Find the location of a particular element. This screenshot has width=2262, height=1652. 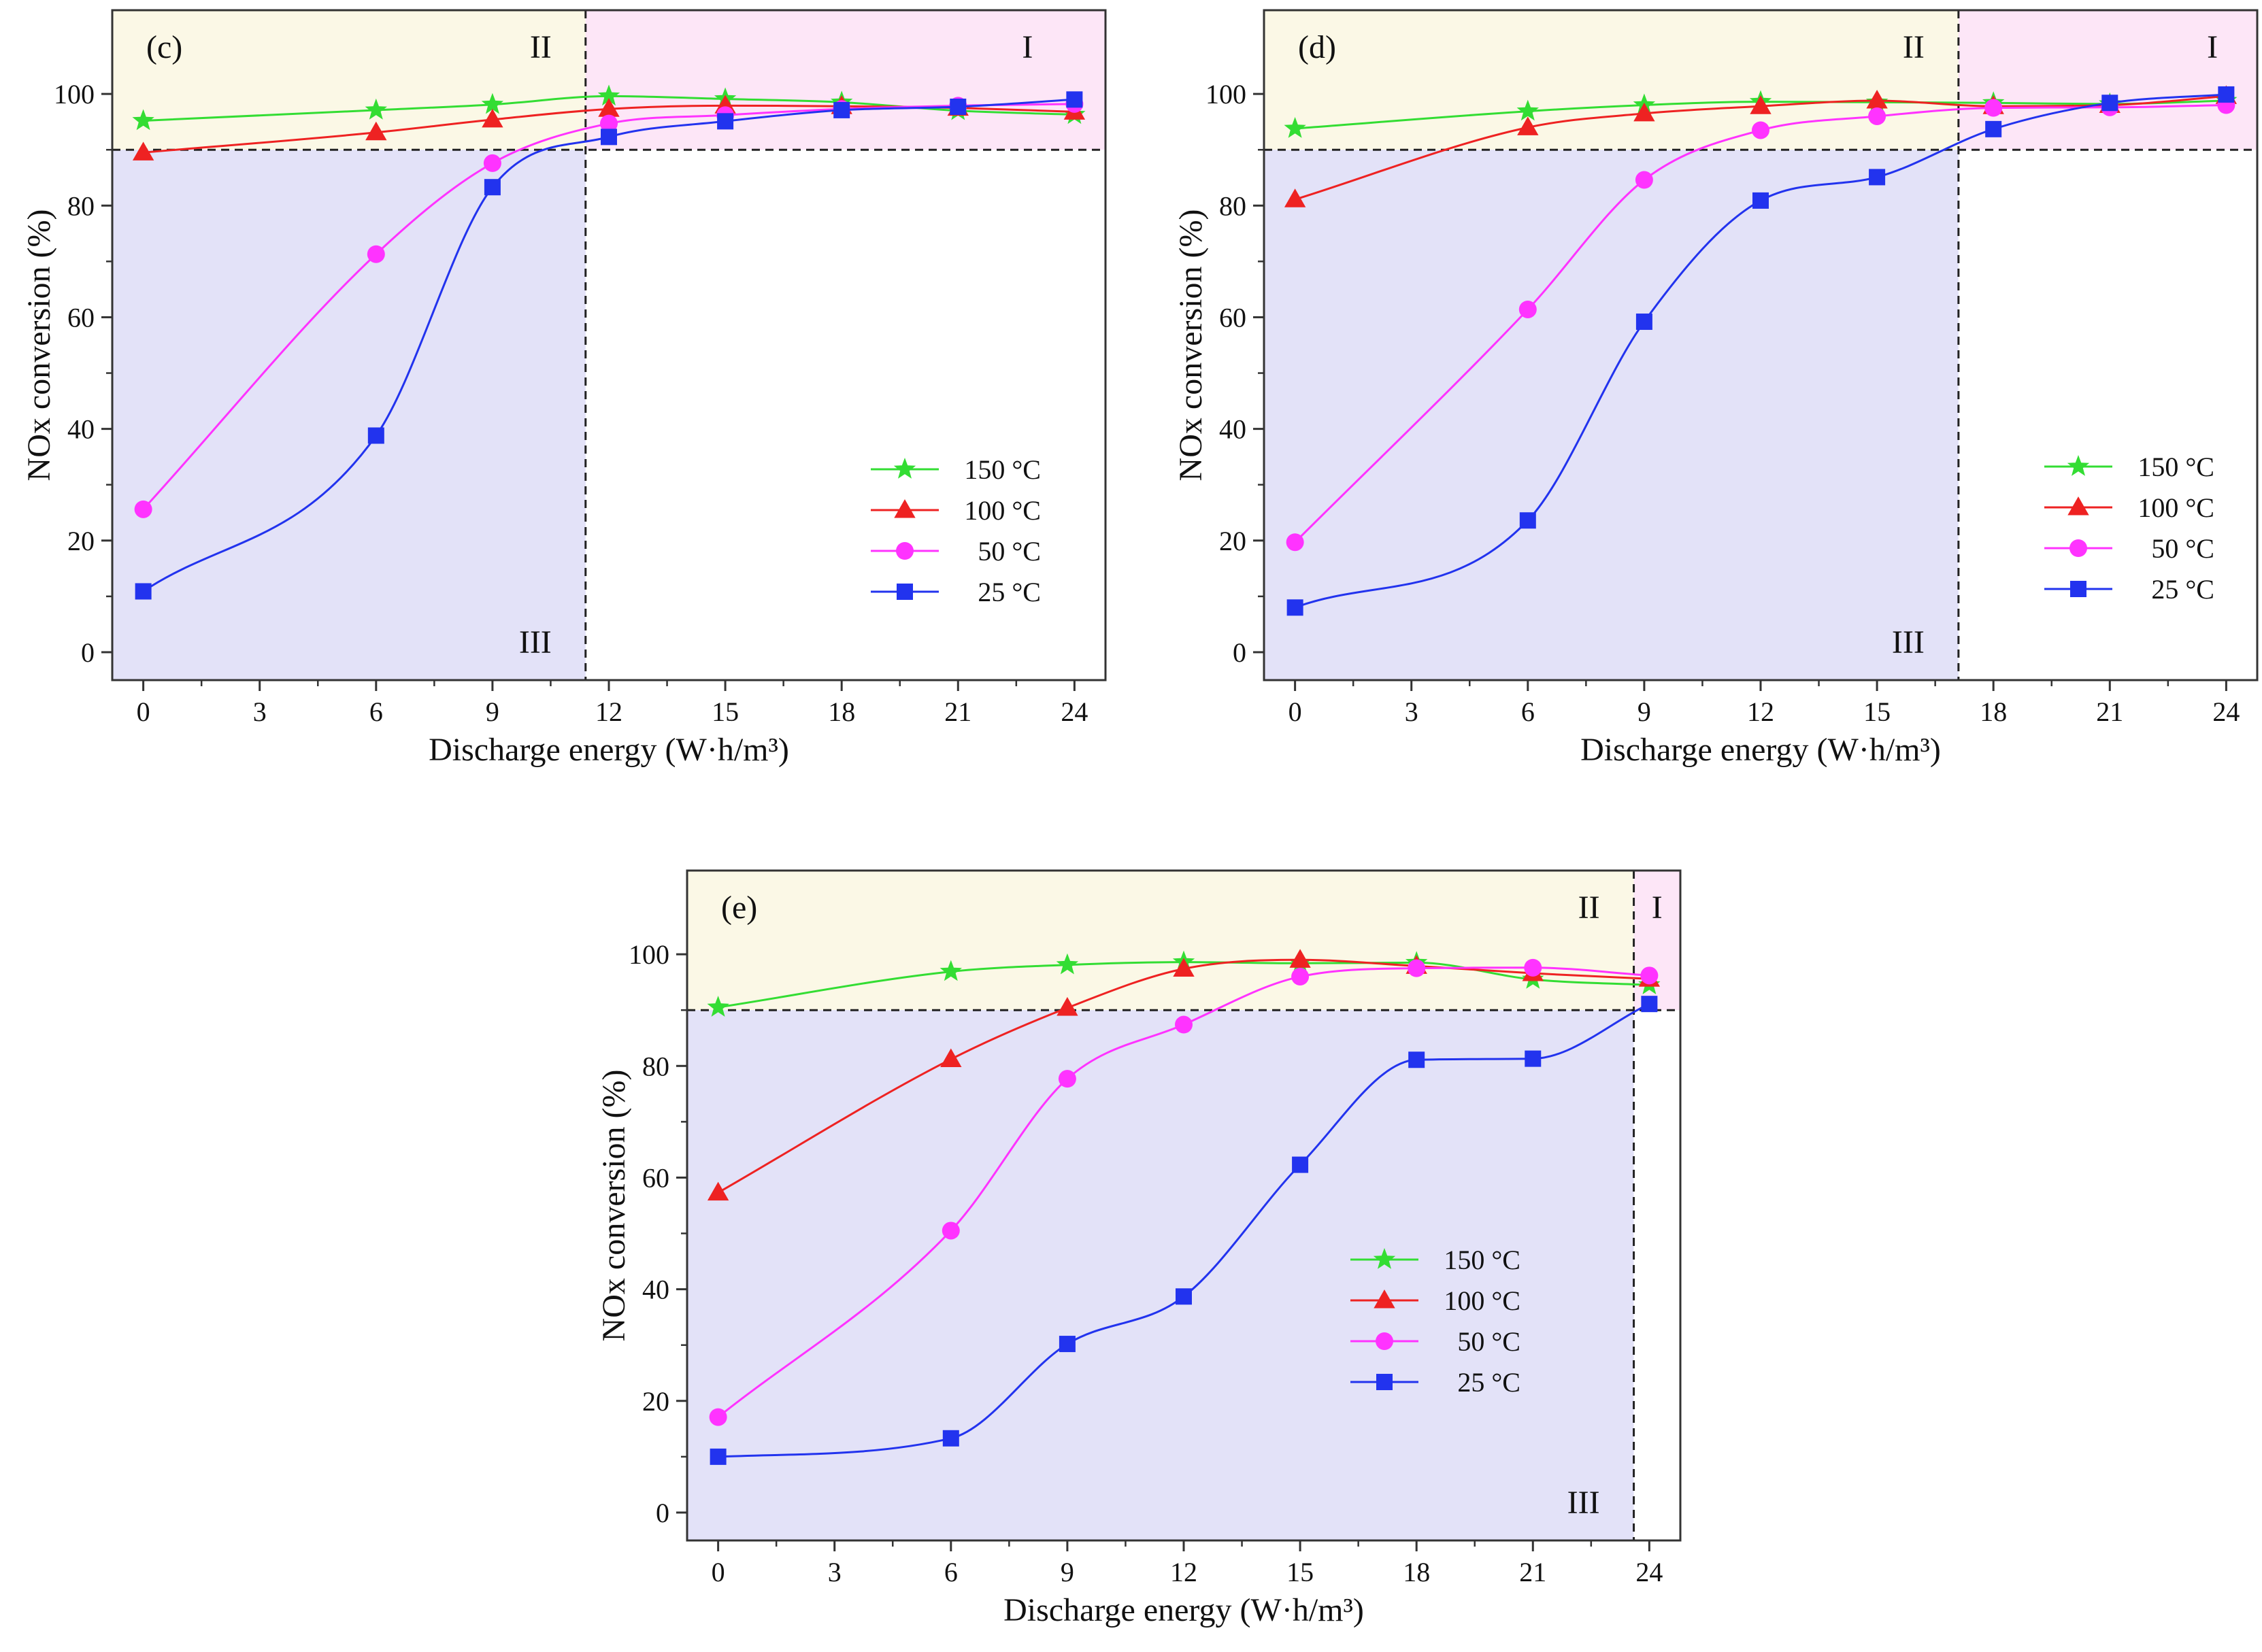

series-50C is located at coordinates (1184, 1192).